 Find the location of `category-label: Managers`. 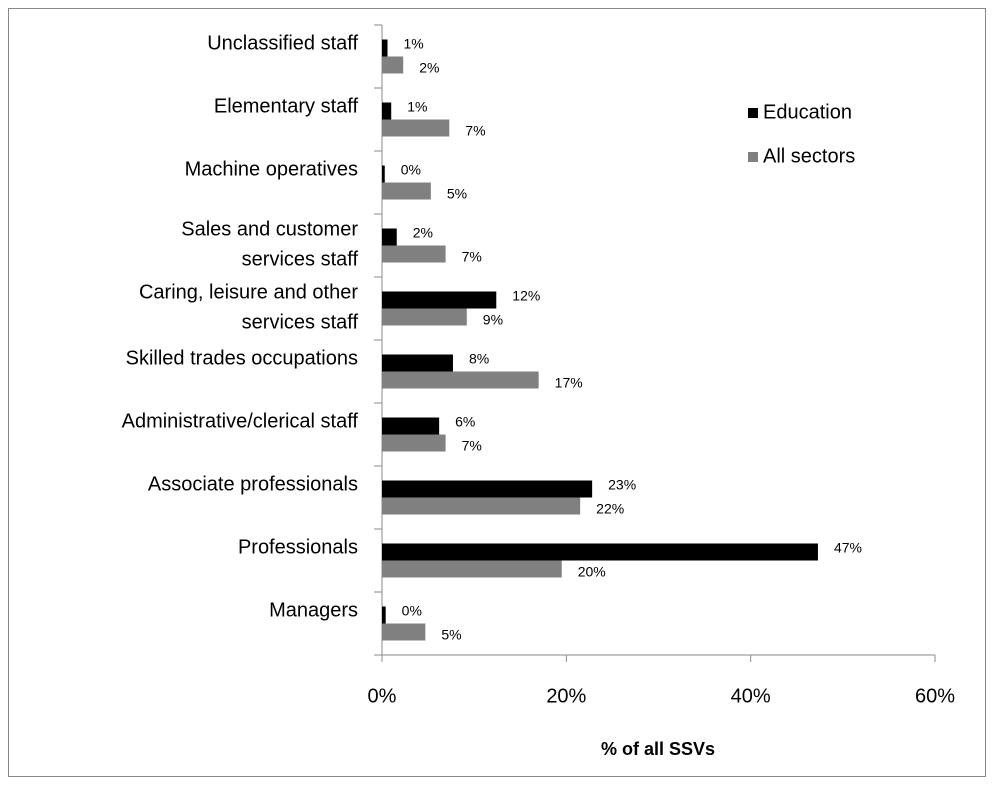

category-label: Managers is located at coordinates (313, 611).